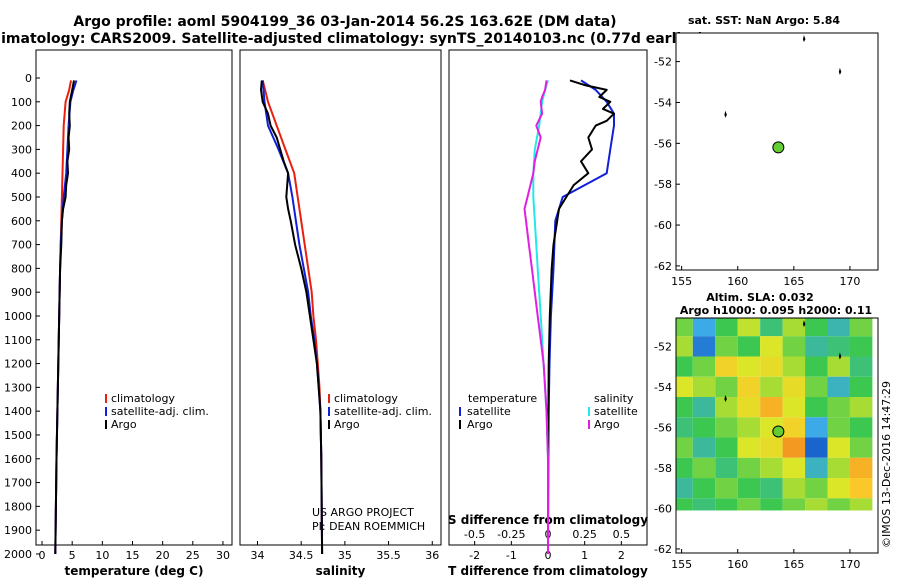 The height and width of the screenshot is (580, 900). Describe the element at coordinates (511, 534) in the screenshot. I see `top-x-tick-label: -0.25` at that location.